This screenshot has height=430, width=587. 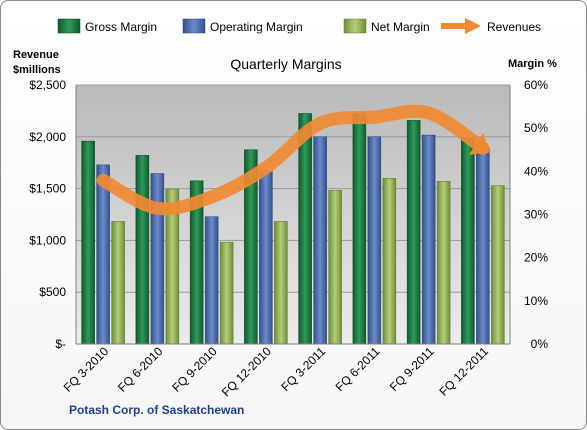 I want to click on left-tick-label: $2,500, so click(x=47, y=85).